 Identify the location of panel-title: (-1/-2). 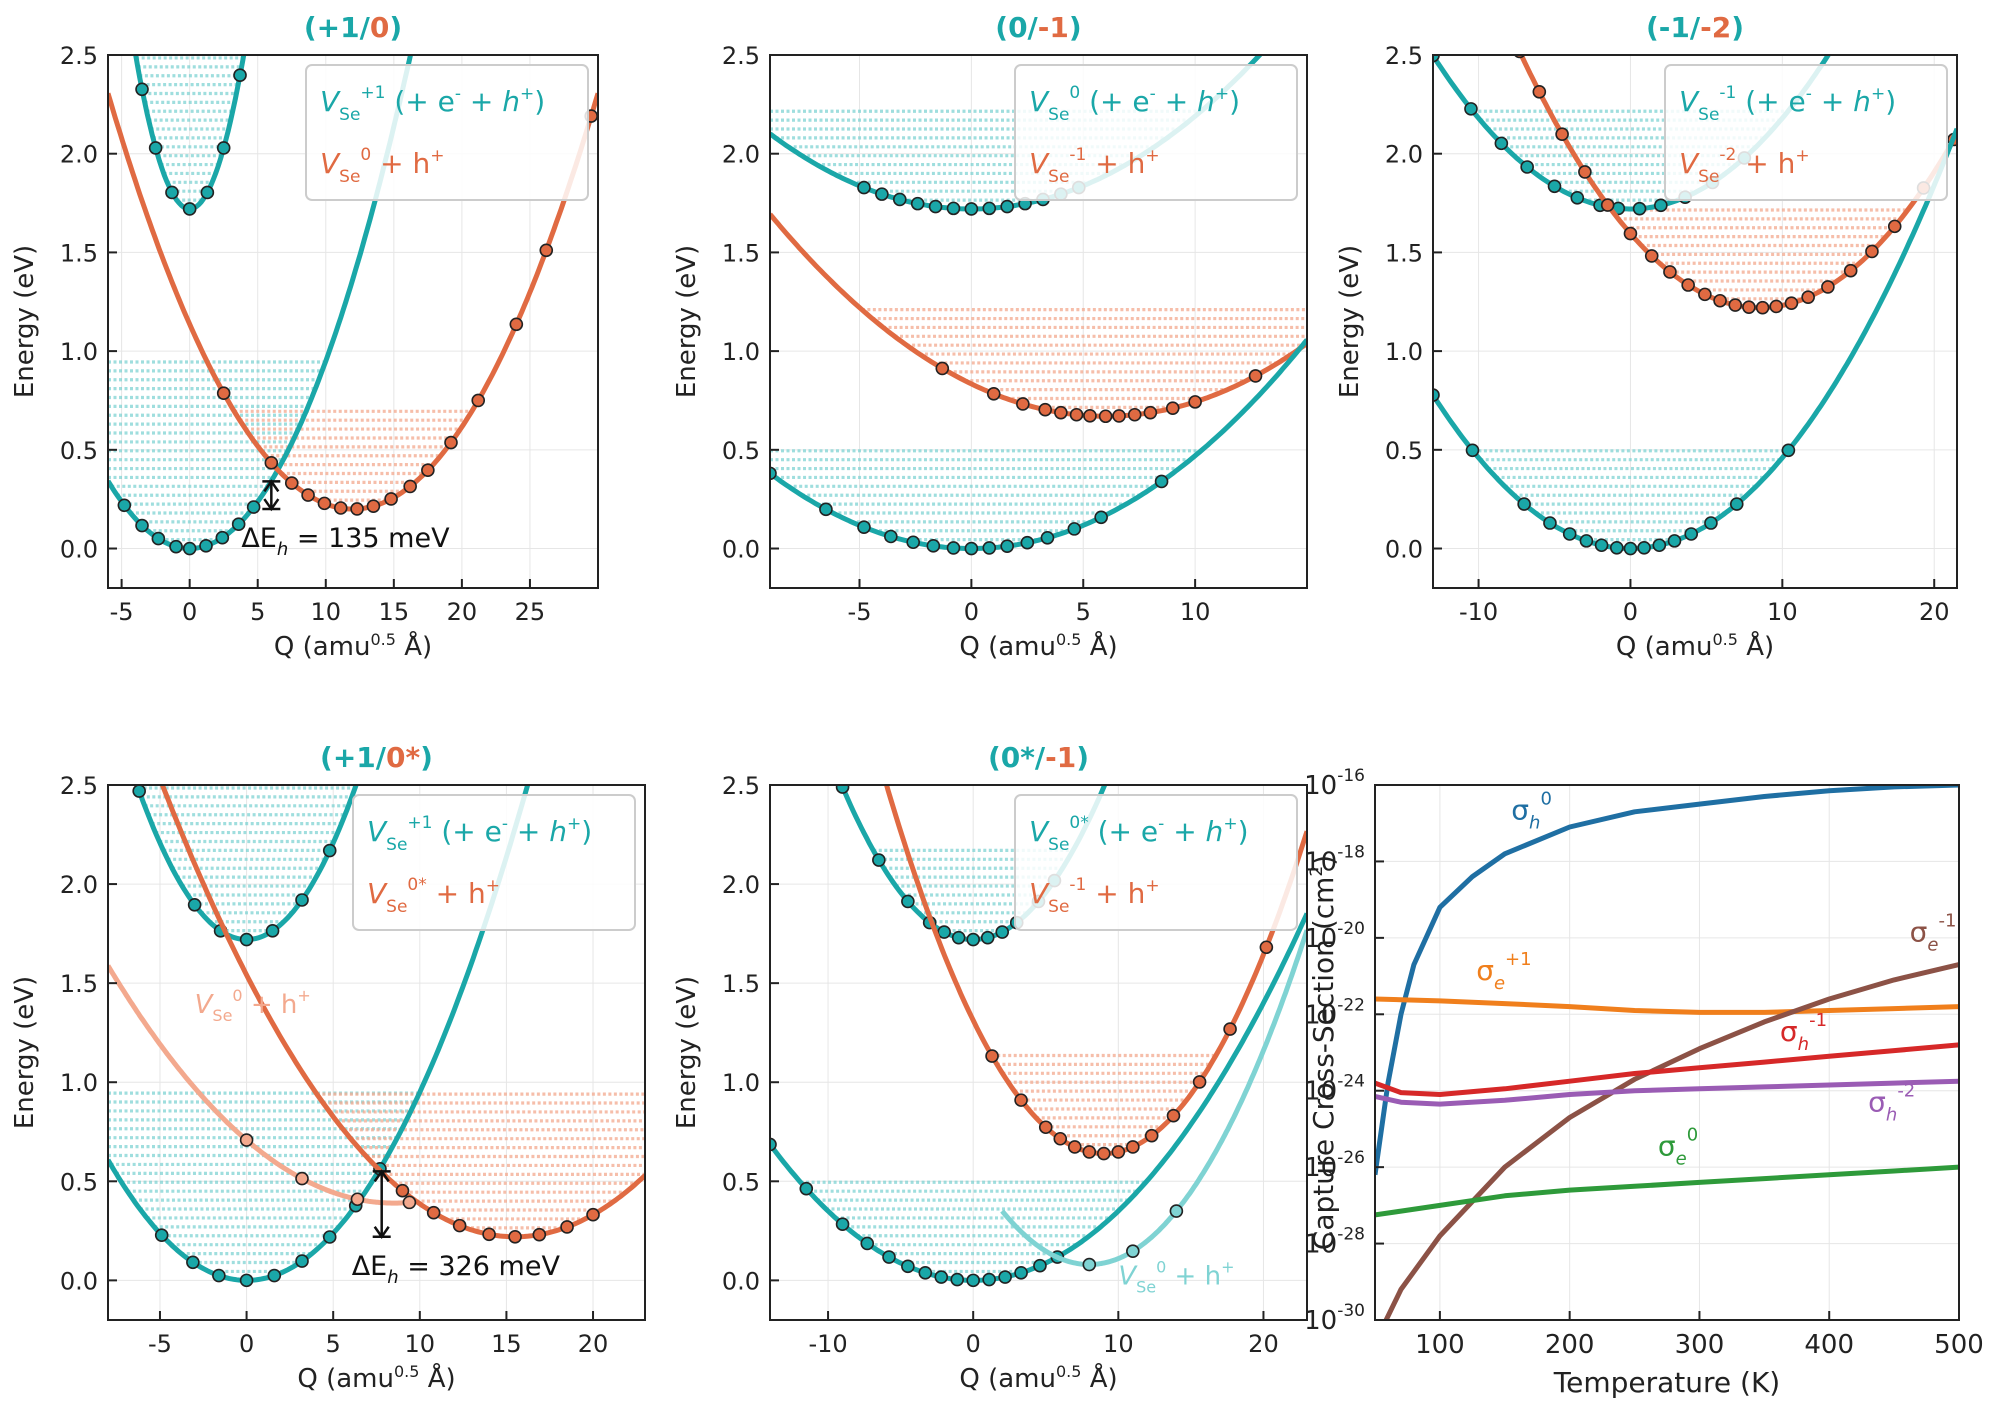
(1695, 27).